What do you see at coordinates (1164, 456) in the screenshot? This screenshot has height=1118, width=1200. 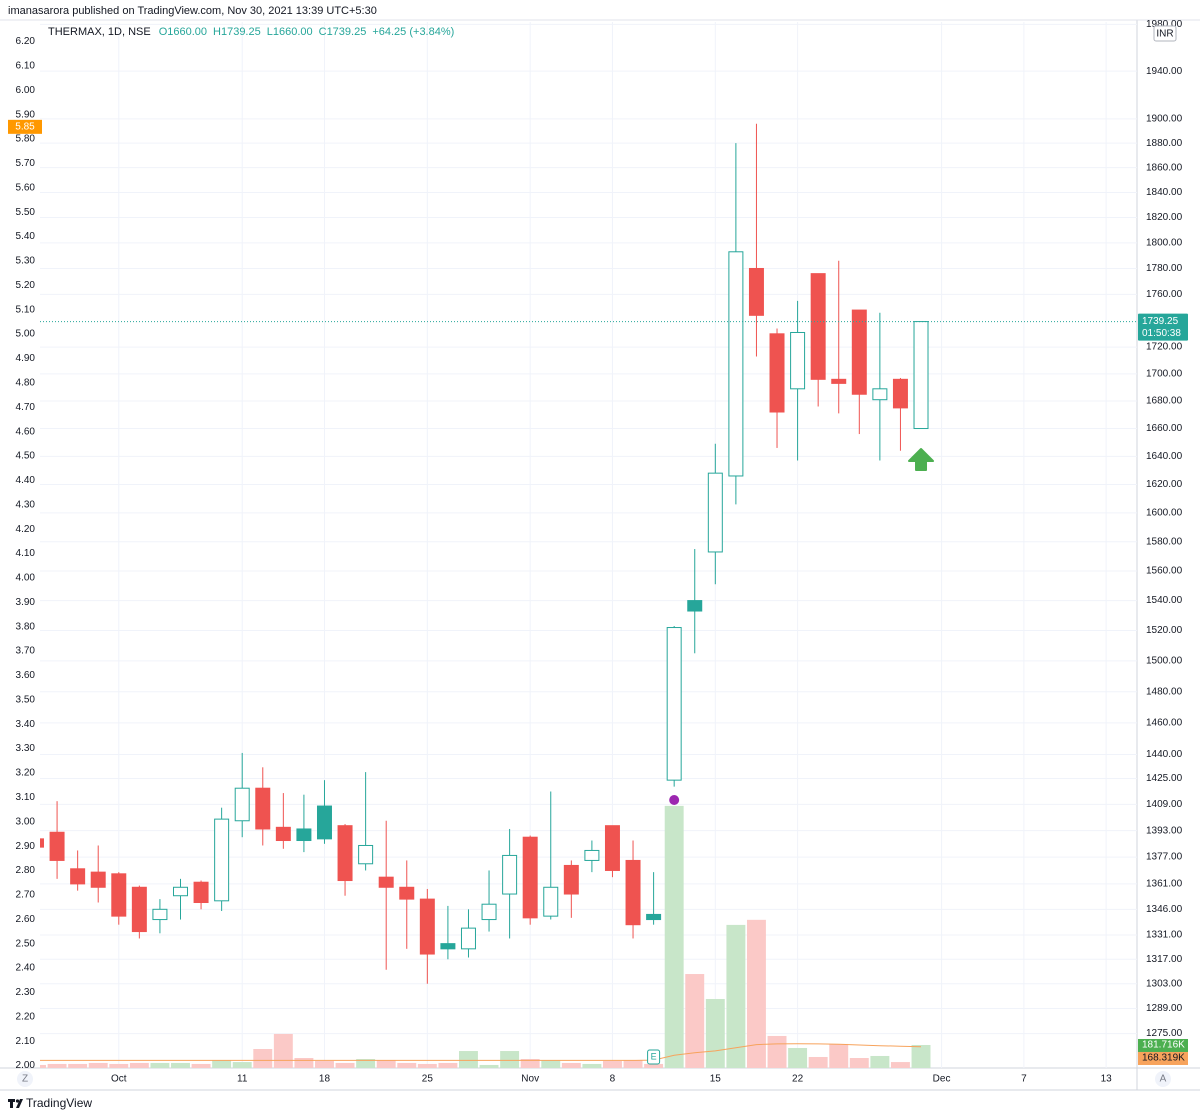 I see `y-tick-label: 1640.00` at bounding box center [1164, 456].